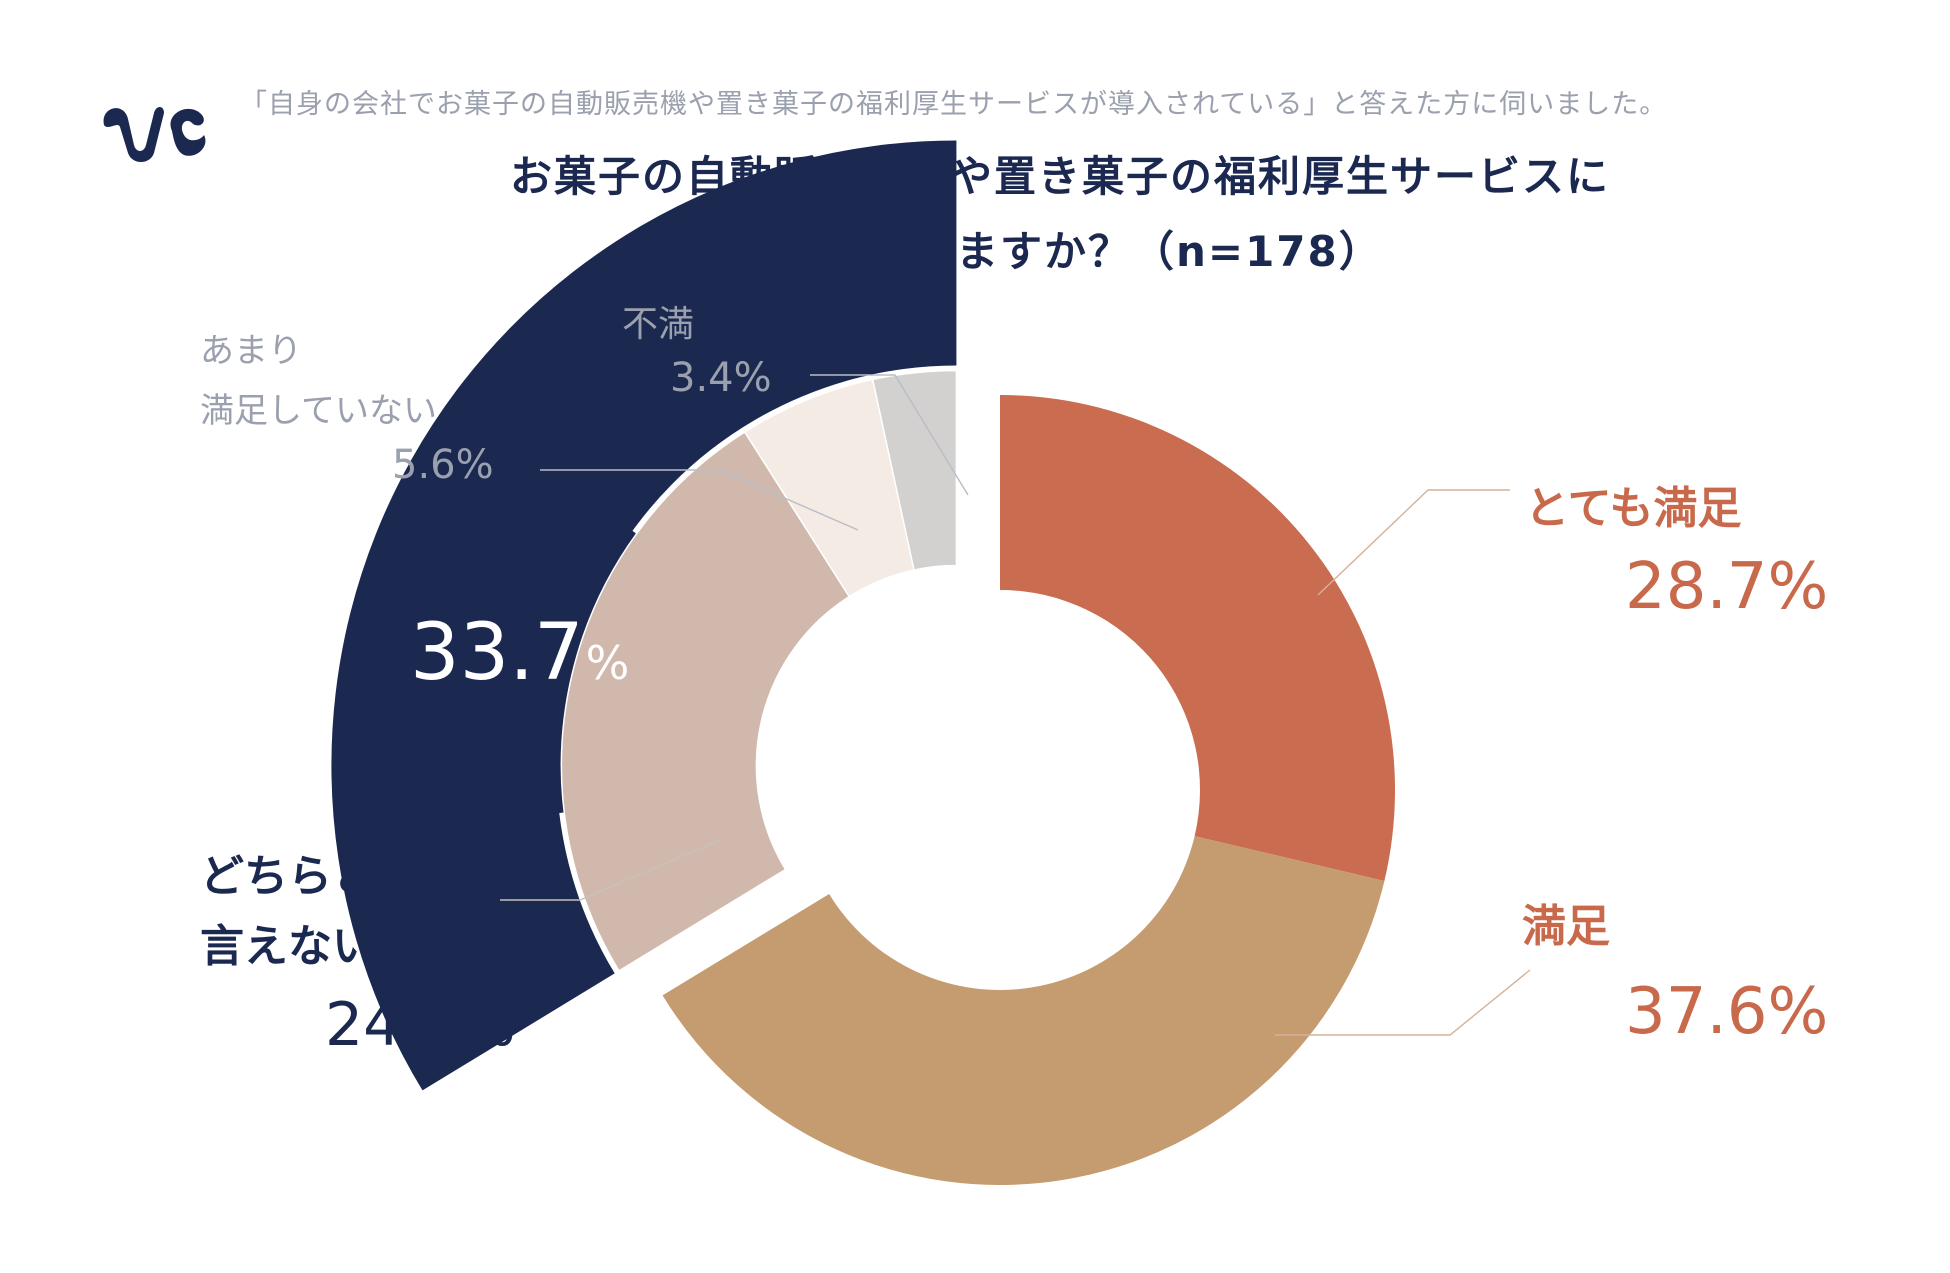 Image resolution: width=1950 pixels, height=1273 pixels. What do you see at coordinates (658, 324) in the screenshot?
I see `label-dissatisfied-name: 不満` at bounding box center [658, 324].